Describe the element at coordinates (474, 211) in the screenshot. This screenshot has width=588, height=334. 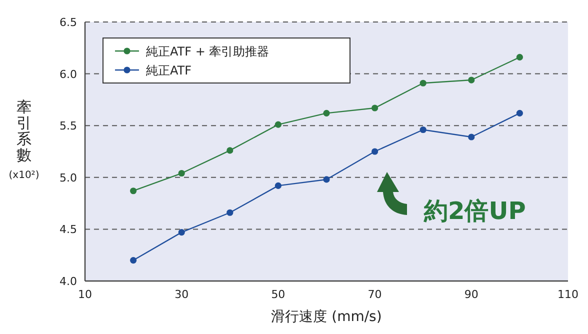
I see `annotation: 約2倍UP` at that location.